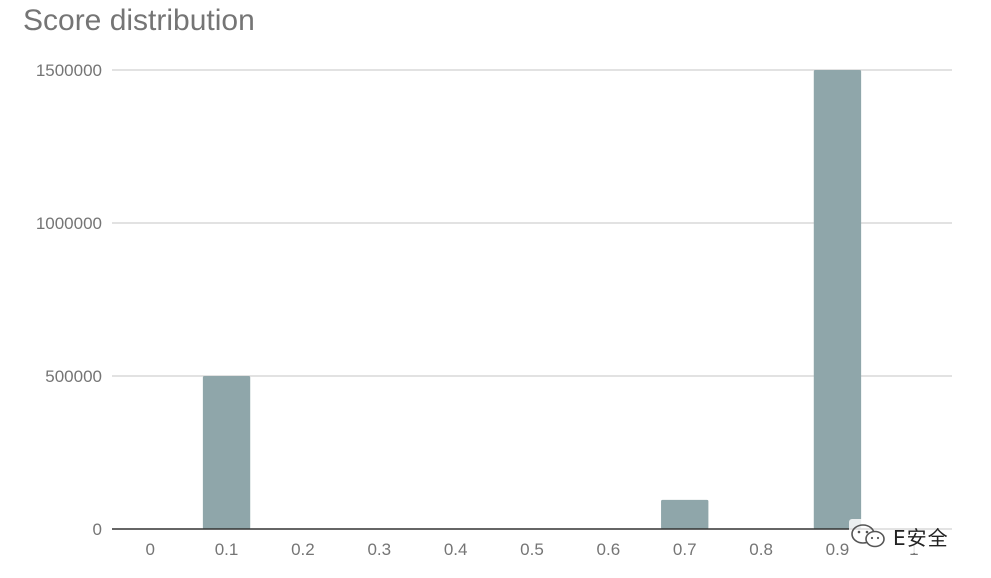 The height and width of the screenshot is (578, 991). I want to click on x-tick-label: 0.4, so click(456, 549).